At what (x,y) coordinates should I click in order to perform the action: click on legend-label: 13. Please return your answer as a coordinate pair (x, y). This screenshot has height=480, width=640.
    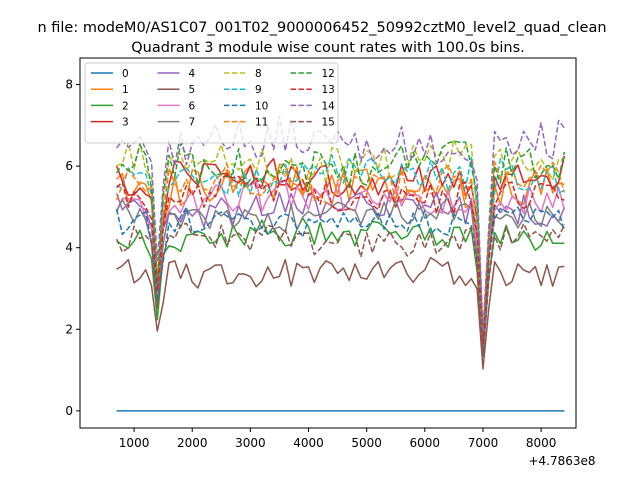
    Looking at the image, I should click on (328, 90).